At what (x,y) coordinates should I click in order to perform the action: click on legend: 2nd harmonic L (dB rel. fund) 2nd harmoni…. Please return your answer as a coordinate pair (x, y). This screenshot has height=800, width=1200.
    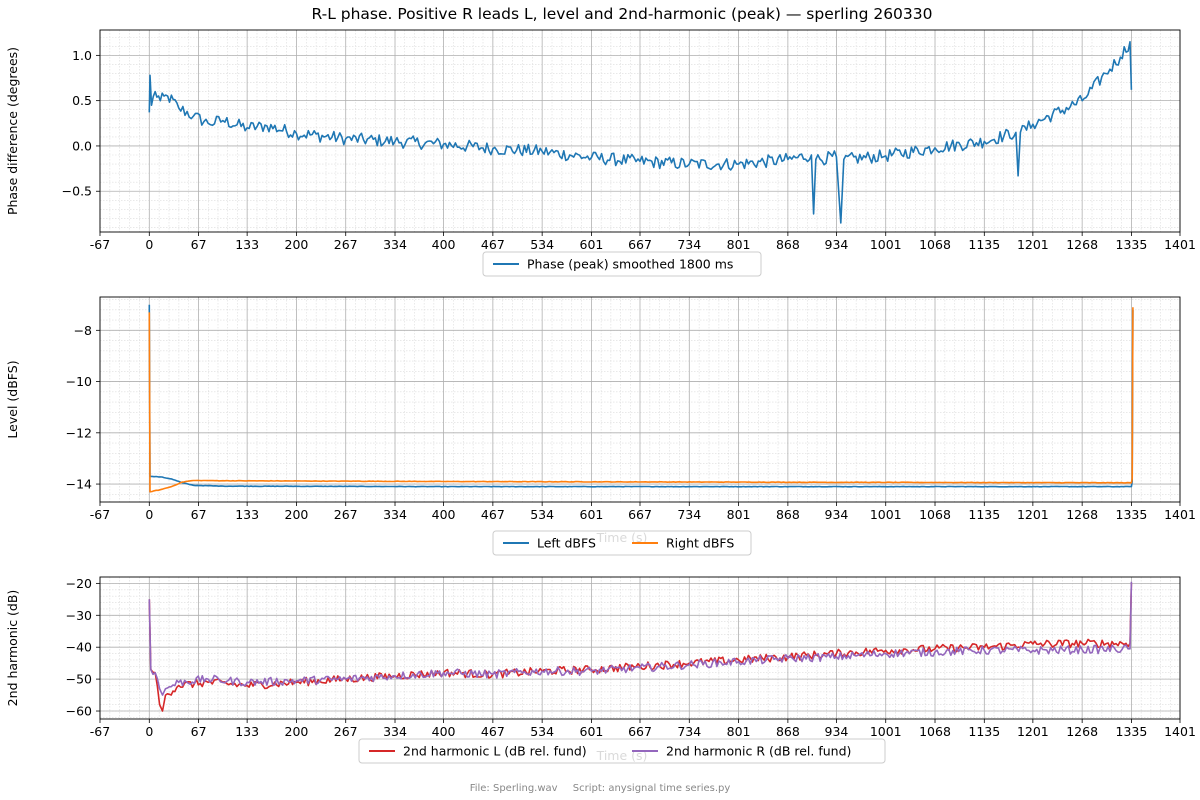
    Looking at the image, I should click on (622, 751).